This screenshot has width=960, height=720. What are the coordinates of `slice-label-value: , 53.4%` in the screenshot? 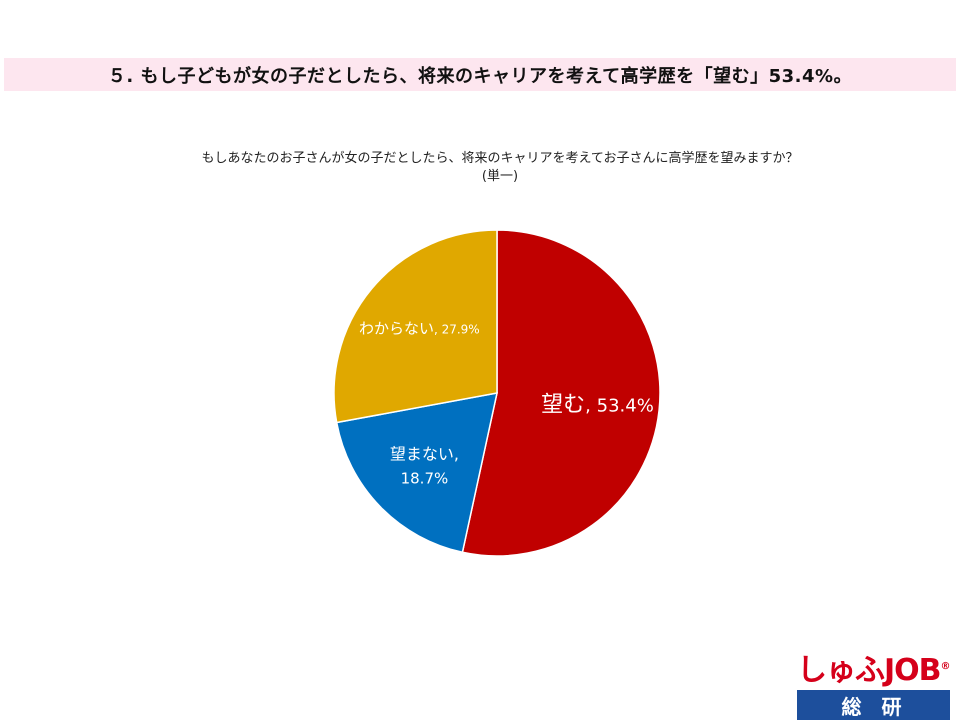 It's located at (619, 405).